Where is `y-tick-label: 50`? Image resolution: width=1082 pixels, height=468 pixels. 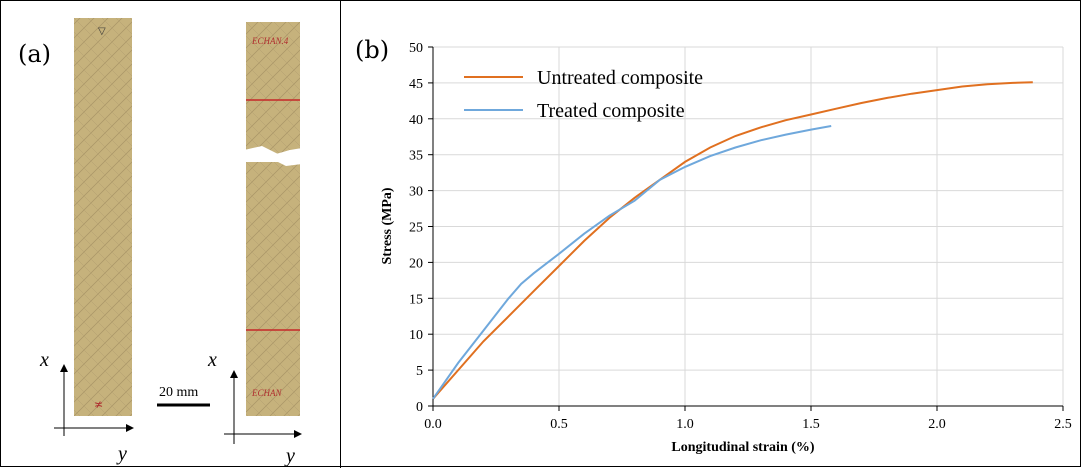
y-tick-label: 50 is located at coordinates (416, 48).